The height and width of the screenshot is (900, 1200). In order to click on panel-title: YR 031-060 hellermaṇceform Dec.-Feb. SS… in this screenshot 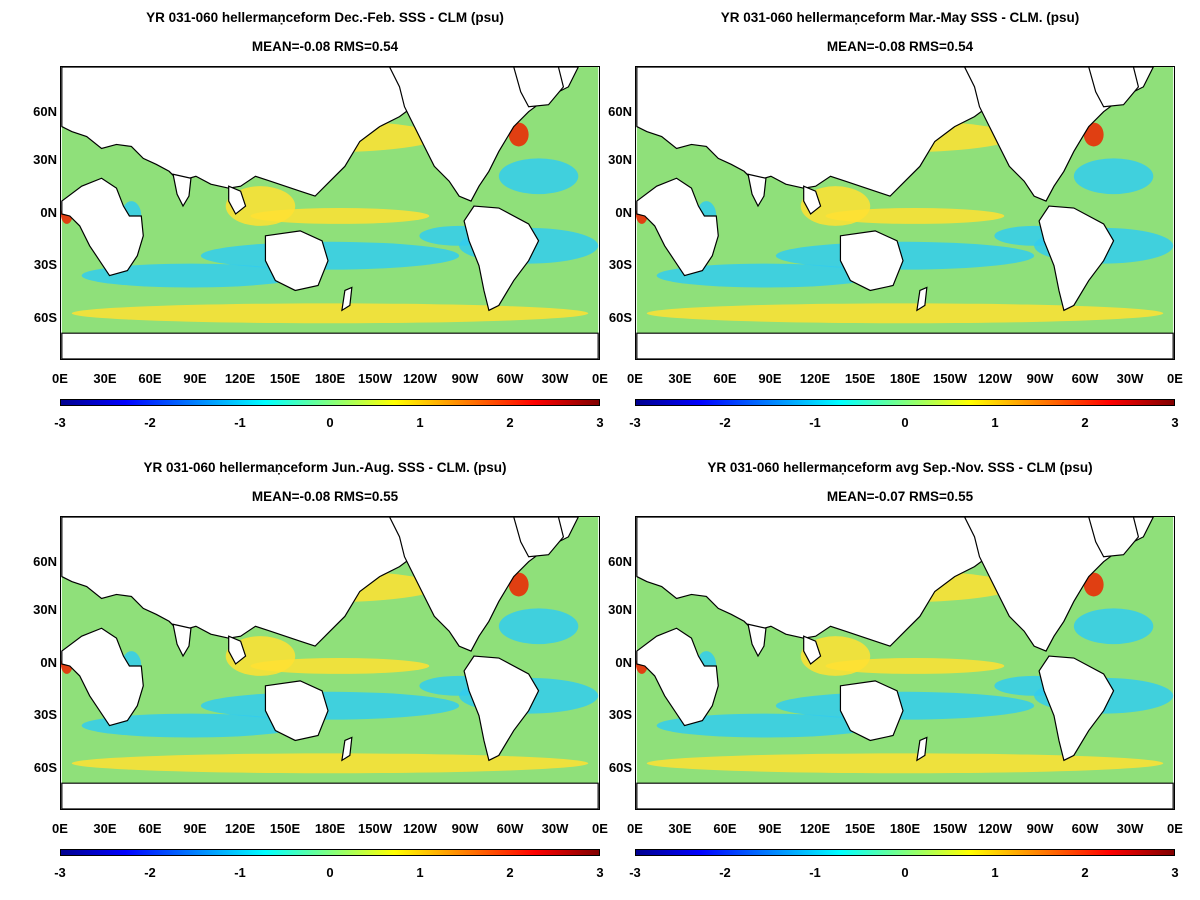, I will do `click(325, 17)`.